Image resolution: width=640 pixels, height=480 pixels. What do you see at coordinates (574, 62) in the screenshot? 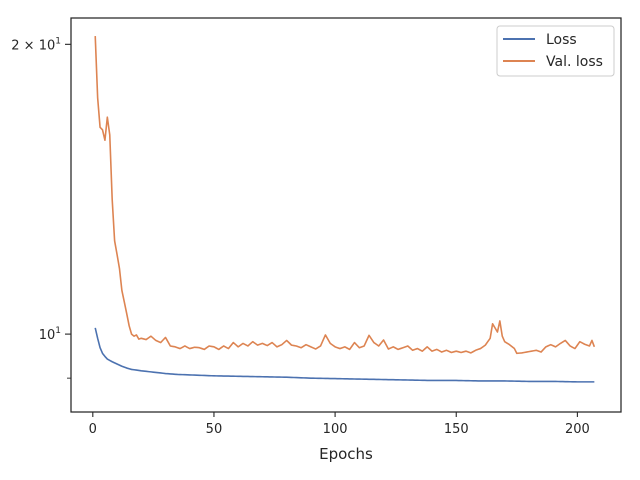
I see `legend-label-val-loss: Val. loss` at bounding box center [574, 62].